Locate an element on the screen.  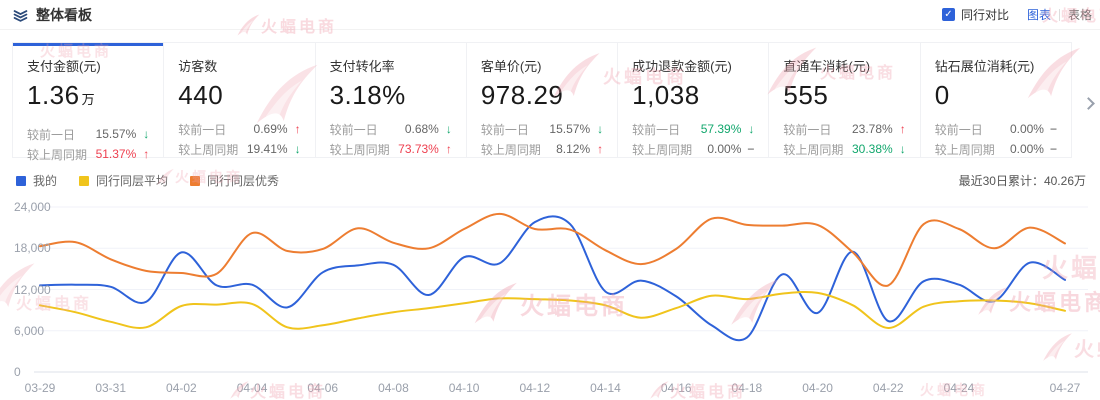
legend-item-2: 同行同层平均 is located at coordinates (123, 180).